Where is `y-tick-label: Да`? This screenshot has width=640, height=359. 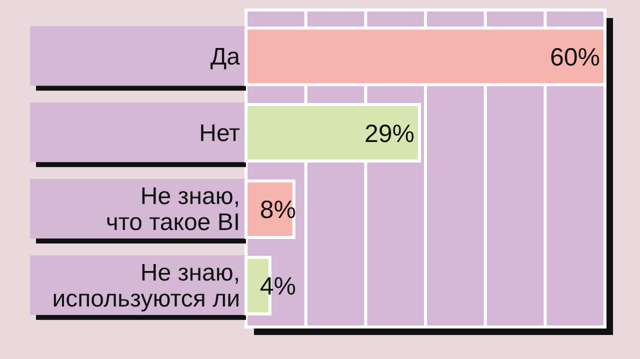
y-tick-label: Да is located at coordinates (225, 56).